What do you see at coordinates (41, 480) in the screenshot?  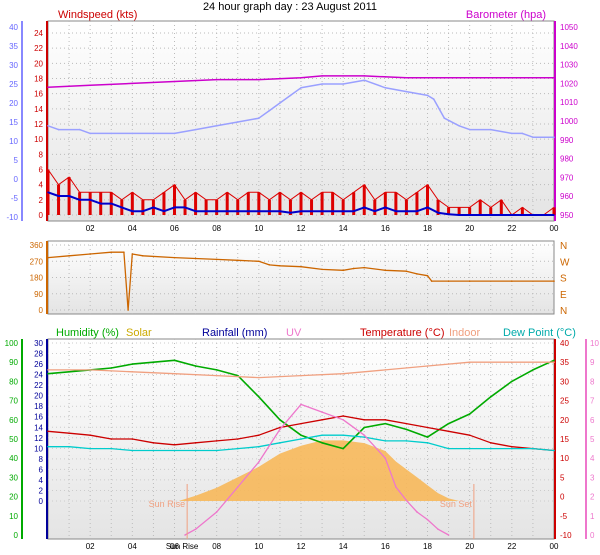 I see `y-tick-label-rainfall: 4` at bounding box center [41, 480].